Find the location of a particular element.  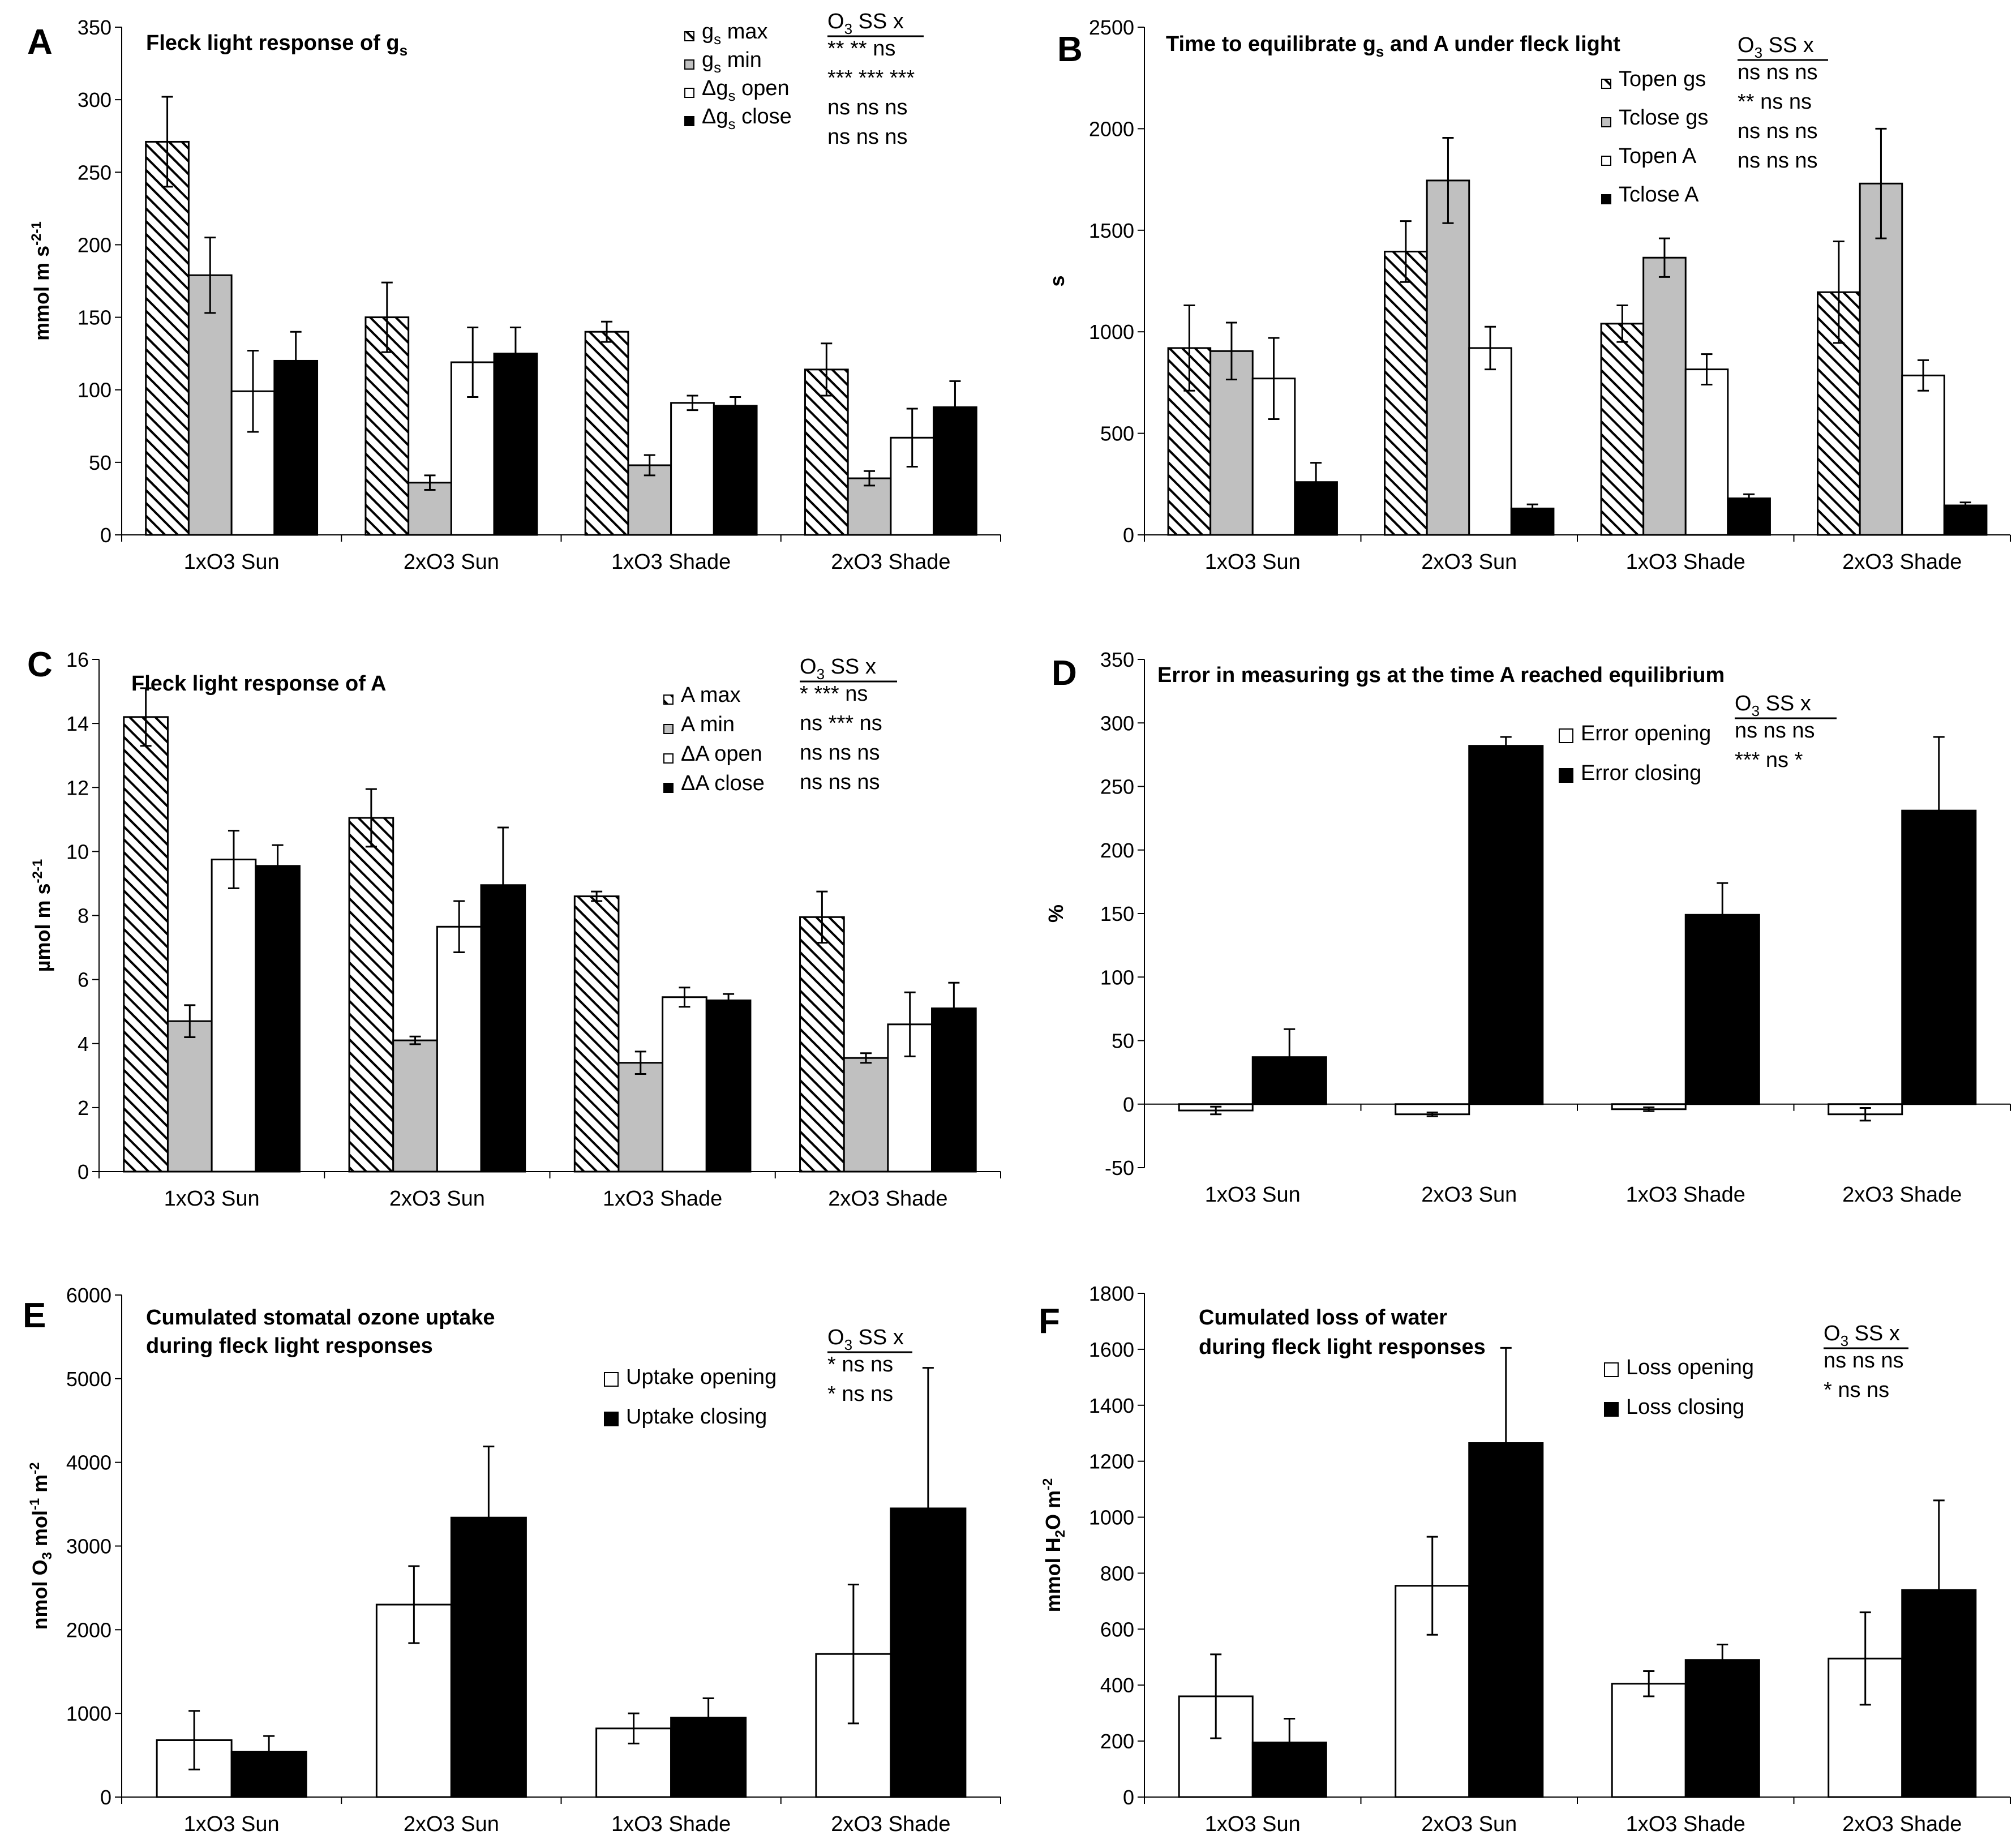

y-tick-label: 14 is located at coordinates (77, 723).